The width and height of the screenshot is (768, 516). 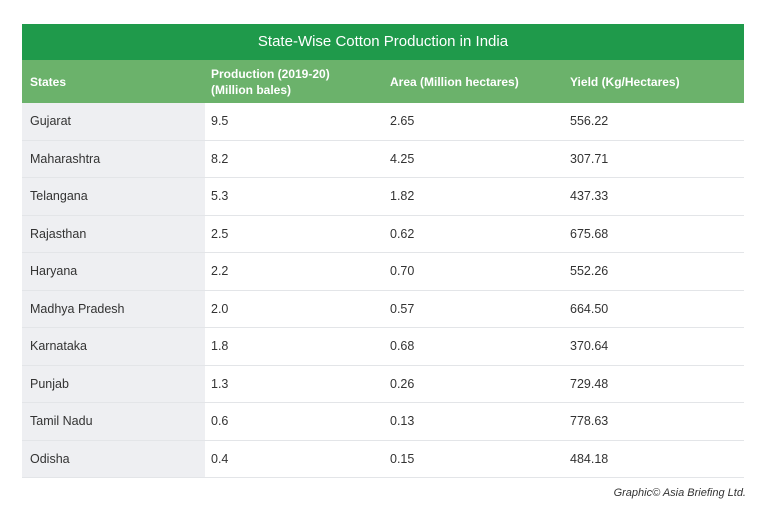 What do you see at coordinates (54, 271) in the screenshot?
I see `state-cell: Haryana` at bounding box center [54, 271].